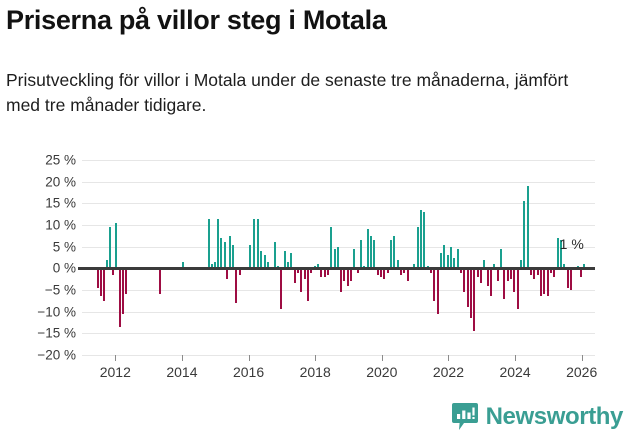 Image resolution: width=631 pixels, height=439 pixels. What do you see at coordinates (448, 372) in the screenshot?
I see `x-axis-tick-label: 2022` at bounding box center [448, 372].